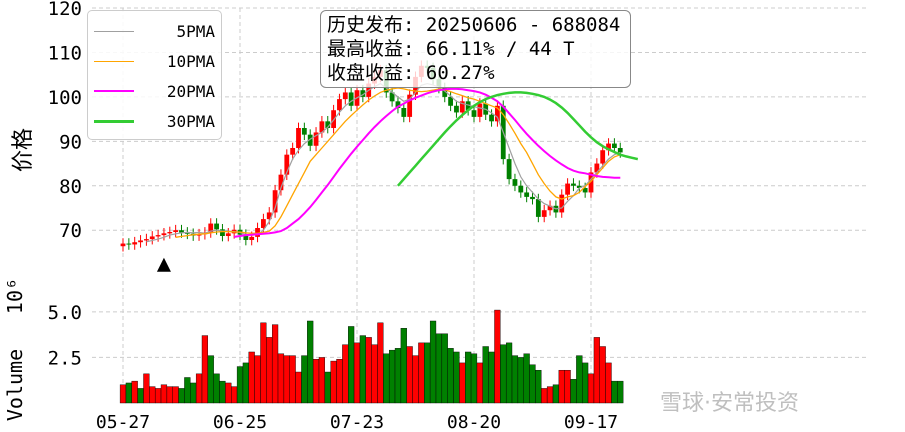 The width and height of the screenshot is (905, 432). I want to click on legend-entry: 10PMA, so click(154, 61).